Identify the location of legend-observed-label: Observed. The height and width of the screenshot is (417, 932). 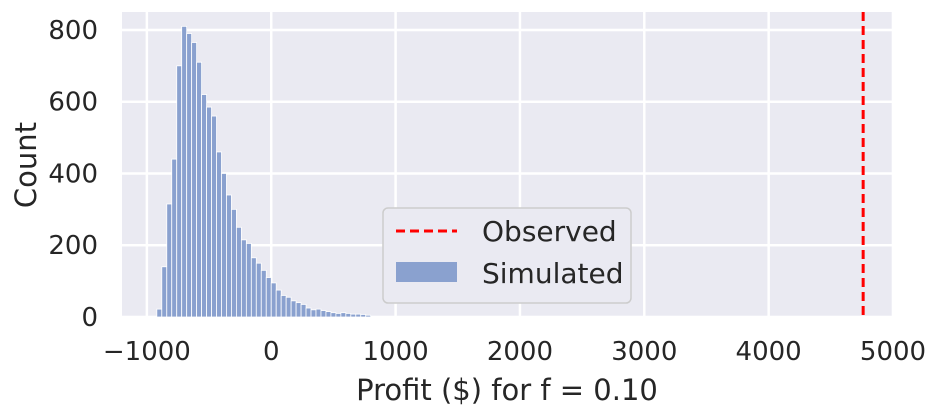
(549, 231).